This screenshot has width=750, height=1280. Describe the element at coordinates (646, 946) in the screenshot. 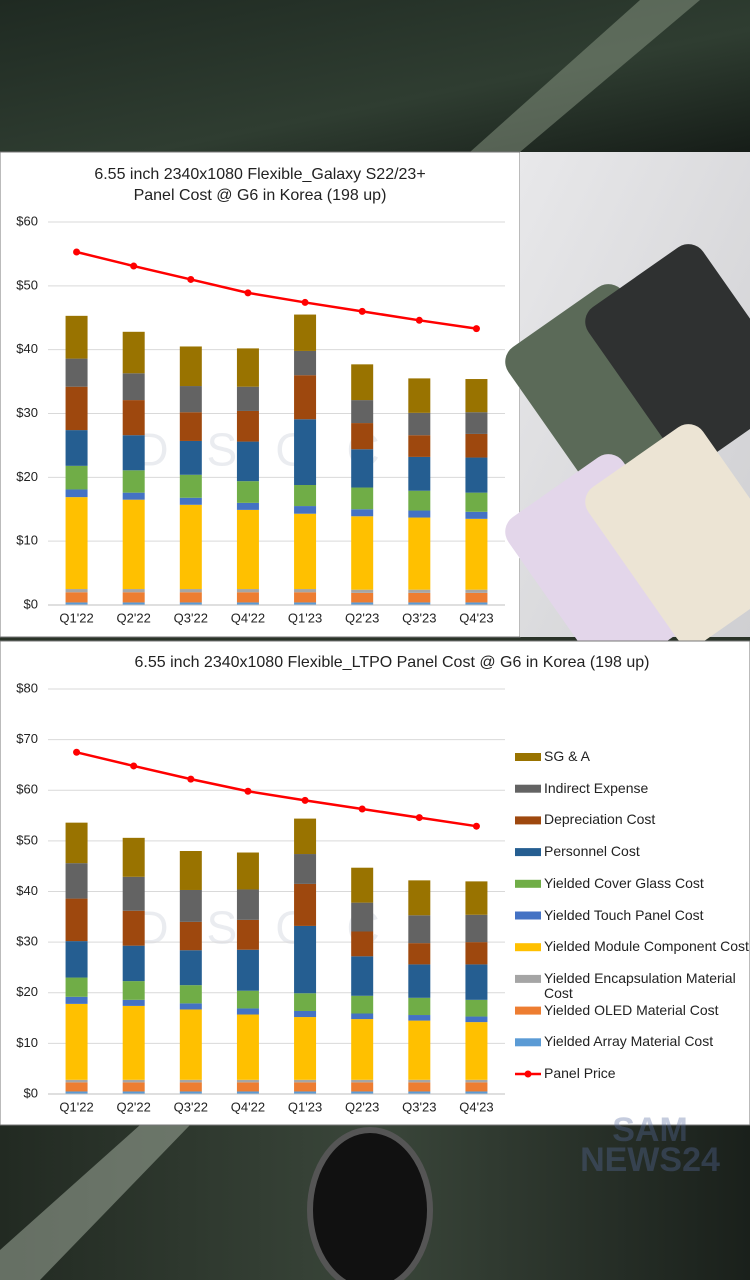

I see `legend-label: Yielded Module Component Cost` at that location.